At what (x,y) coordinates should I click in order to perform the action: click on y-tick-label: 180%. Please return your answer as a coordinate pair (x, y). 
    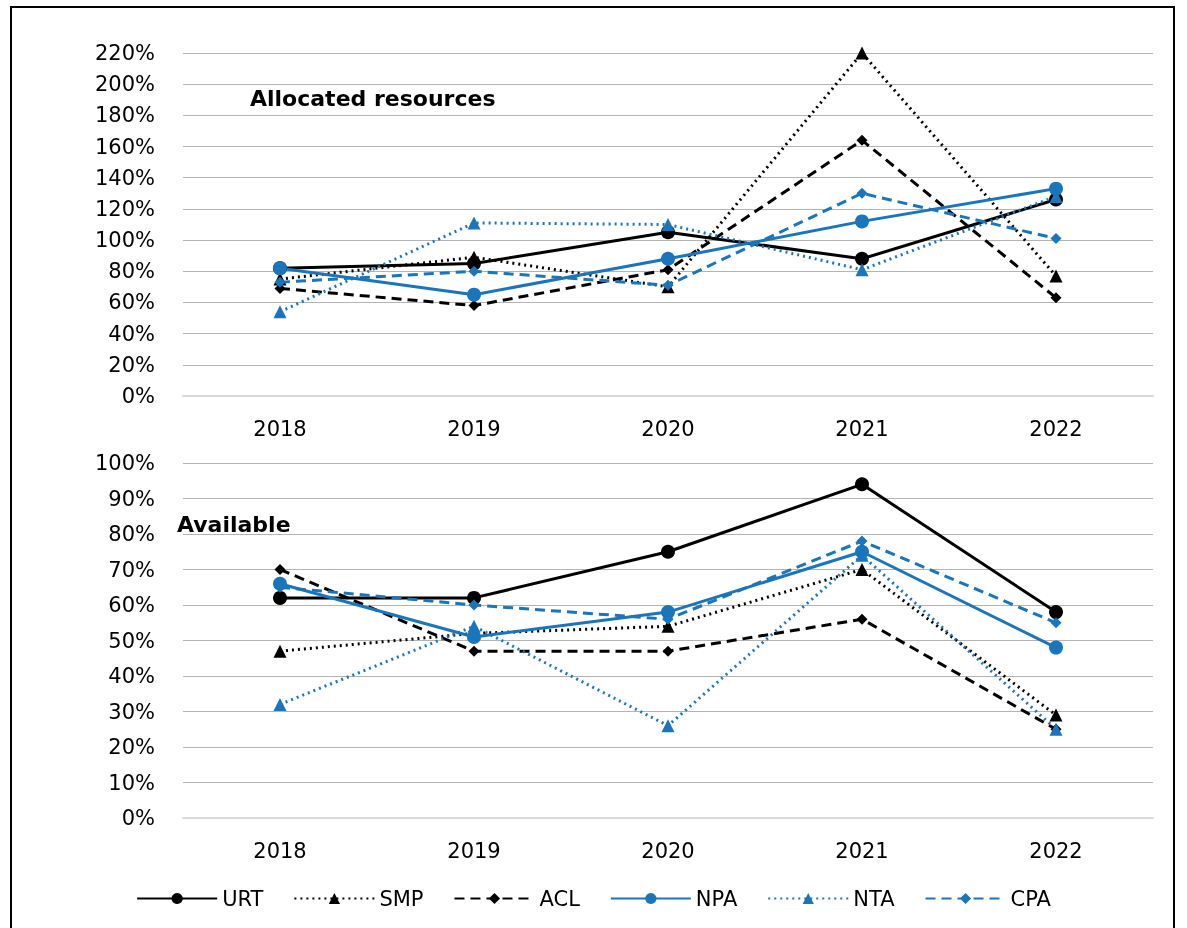
    Looking at the image, I should click on (124, 115).